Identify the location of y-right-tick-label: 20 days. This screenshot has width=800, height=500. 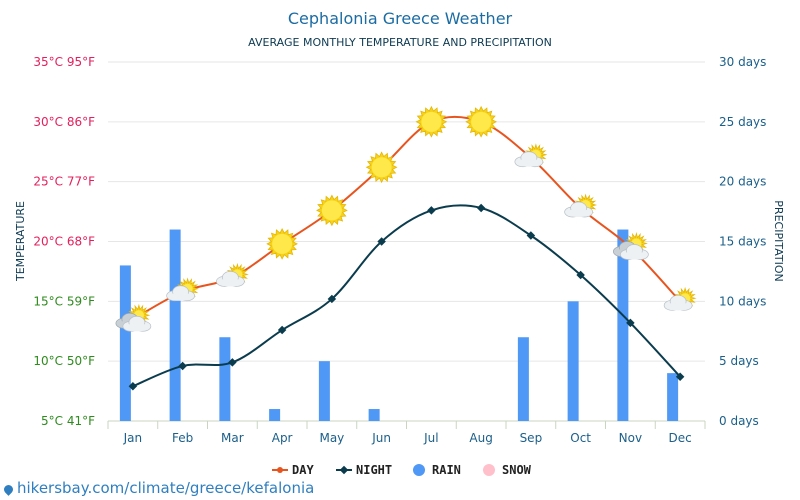
(742, 182).